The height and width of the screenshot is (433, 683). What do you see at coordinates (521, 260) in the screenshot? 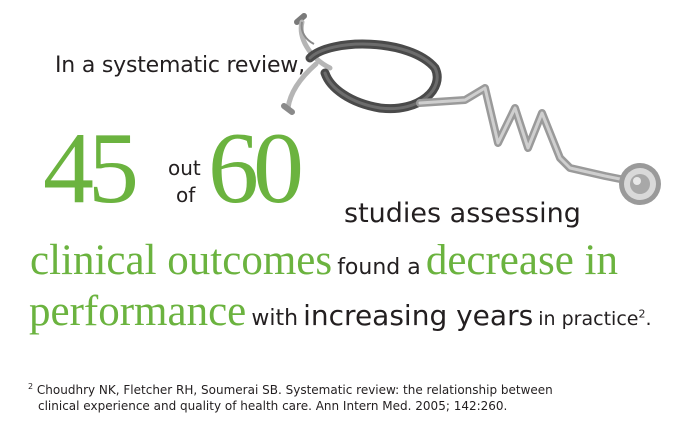
I see `decrease-in-phrase: decrease in` at bounding box center [521, 260].